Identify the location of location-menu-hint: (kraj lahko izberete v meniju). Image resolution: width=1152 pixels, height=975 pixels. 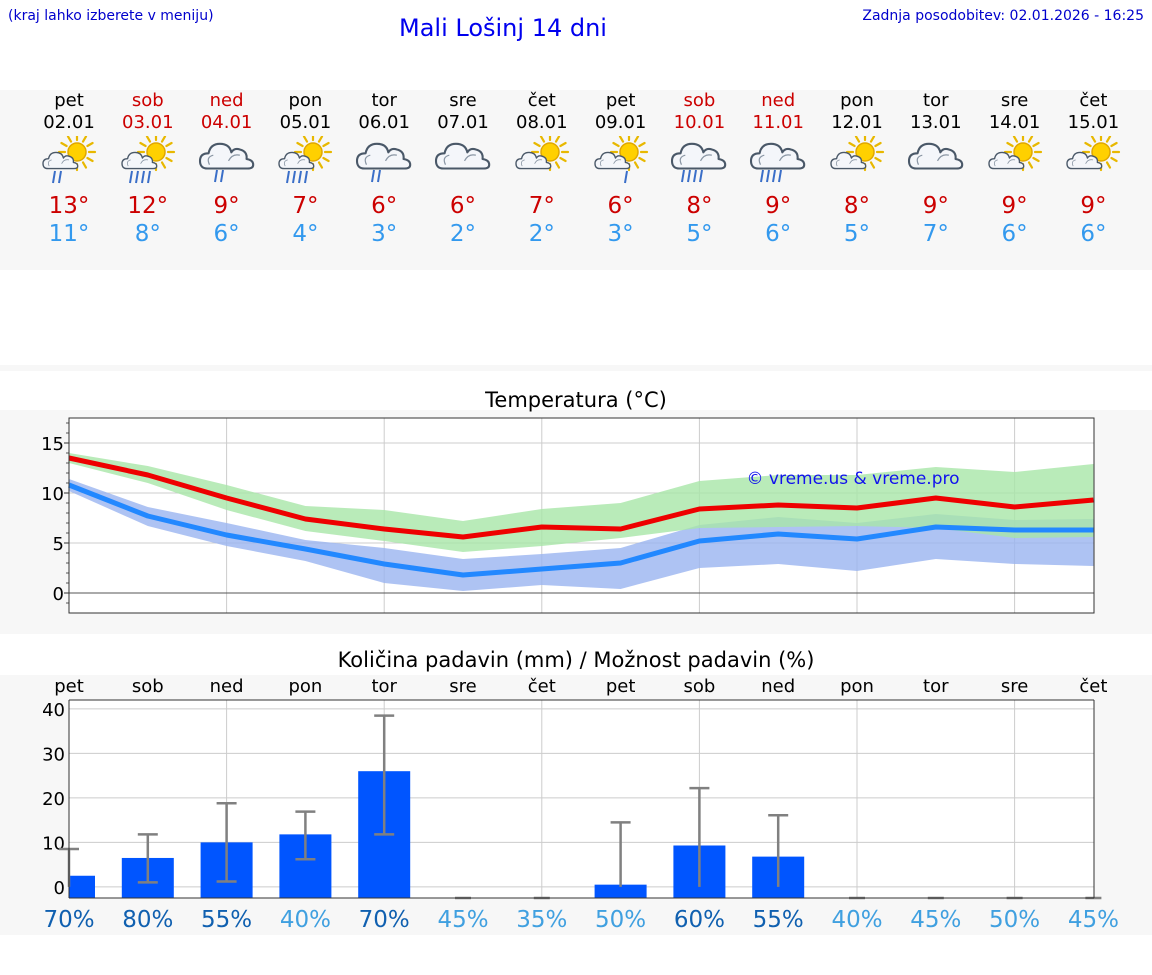
(111, 16).